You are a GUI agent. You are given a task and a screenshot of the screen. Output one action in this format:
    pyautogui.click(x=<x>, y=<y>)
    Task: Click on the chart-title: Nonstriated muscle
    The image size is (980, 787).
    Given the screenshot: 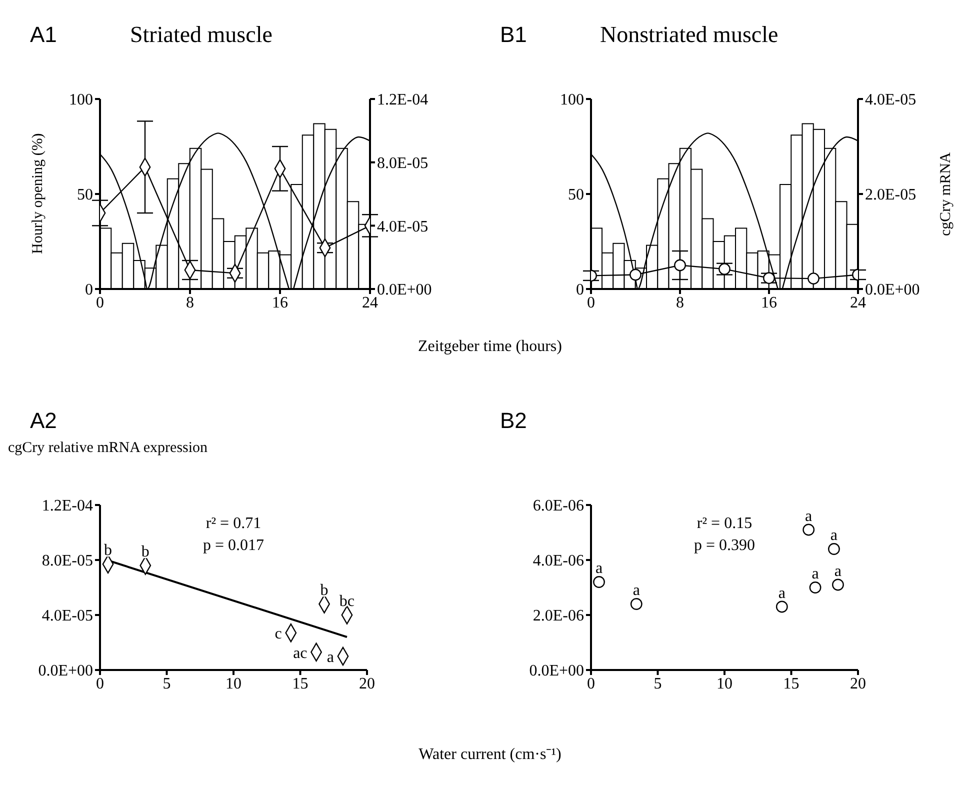 What is the action you would take?
    pyautogui.click(x=689, y=35)
    